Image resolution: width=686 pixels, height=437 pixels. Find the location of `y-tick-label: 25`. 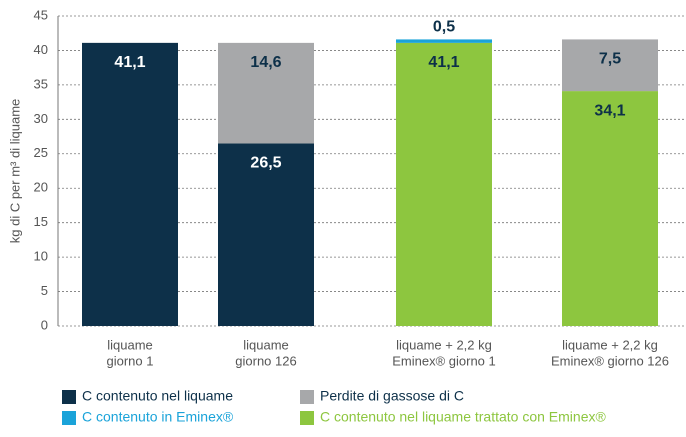

y-tick-label: 25 is located at coordinates (41, 152).